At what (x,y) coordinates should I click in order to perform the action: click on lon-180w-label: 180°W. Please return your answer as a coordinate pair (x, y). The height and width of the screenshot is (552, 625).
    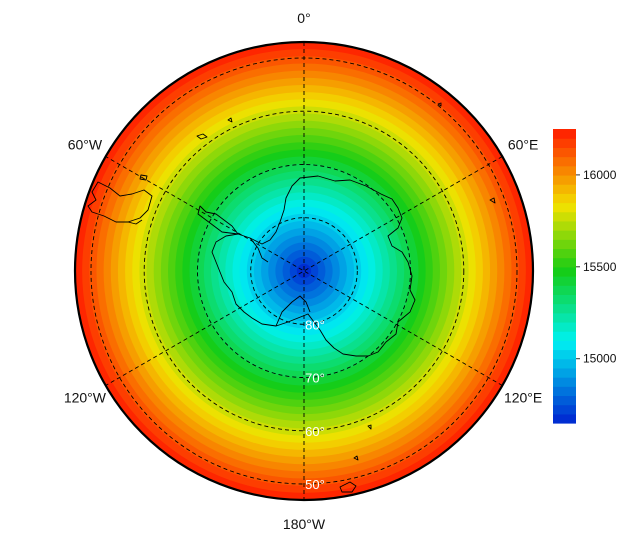
    Looking at the image, I should click on (304, 524).